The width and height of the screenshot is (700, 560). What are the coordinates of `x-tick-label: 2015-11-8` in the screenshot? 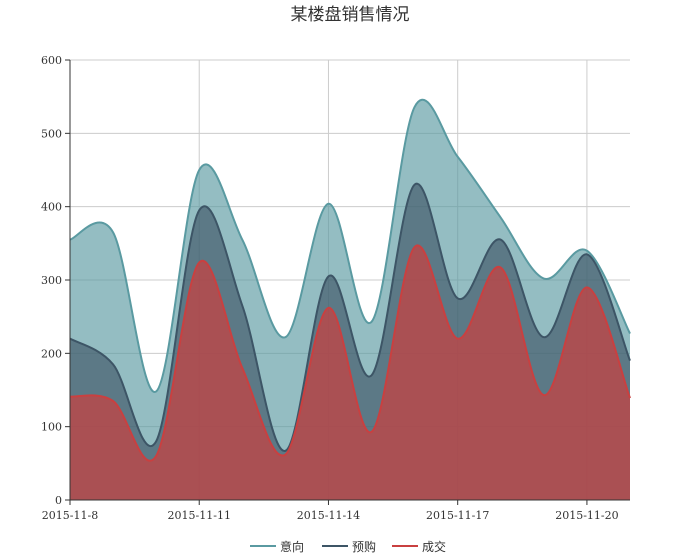 It's located at (70, 515).